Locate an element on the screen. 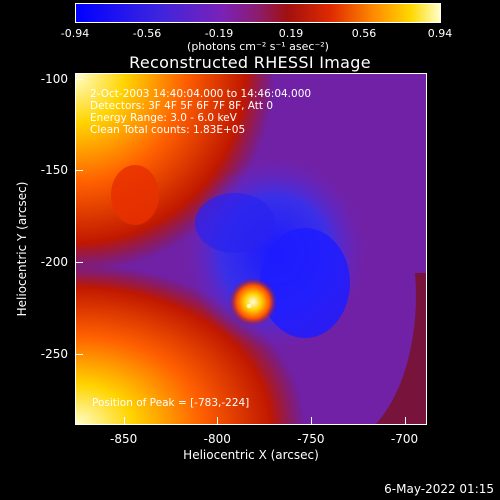 The width and height of the screenshot is (500, 500). annotation-detectors: Detectors: 3F 4F 5F 6F 7F 8F, Att 0 is located at coordinates (182, 106).